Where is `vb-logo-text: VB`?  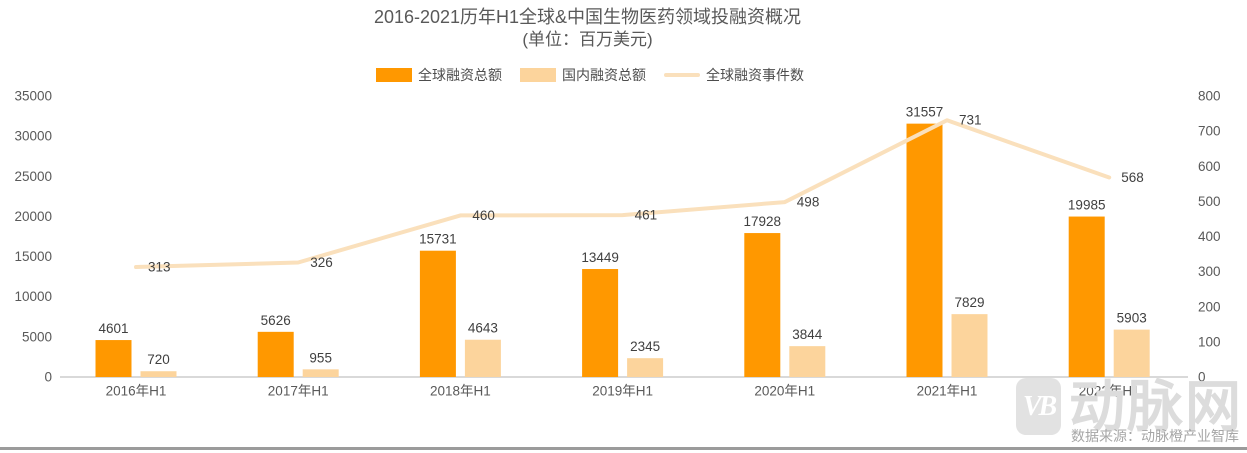
vb-logo-text: VB is located at coordinates (1039, 406).